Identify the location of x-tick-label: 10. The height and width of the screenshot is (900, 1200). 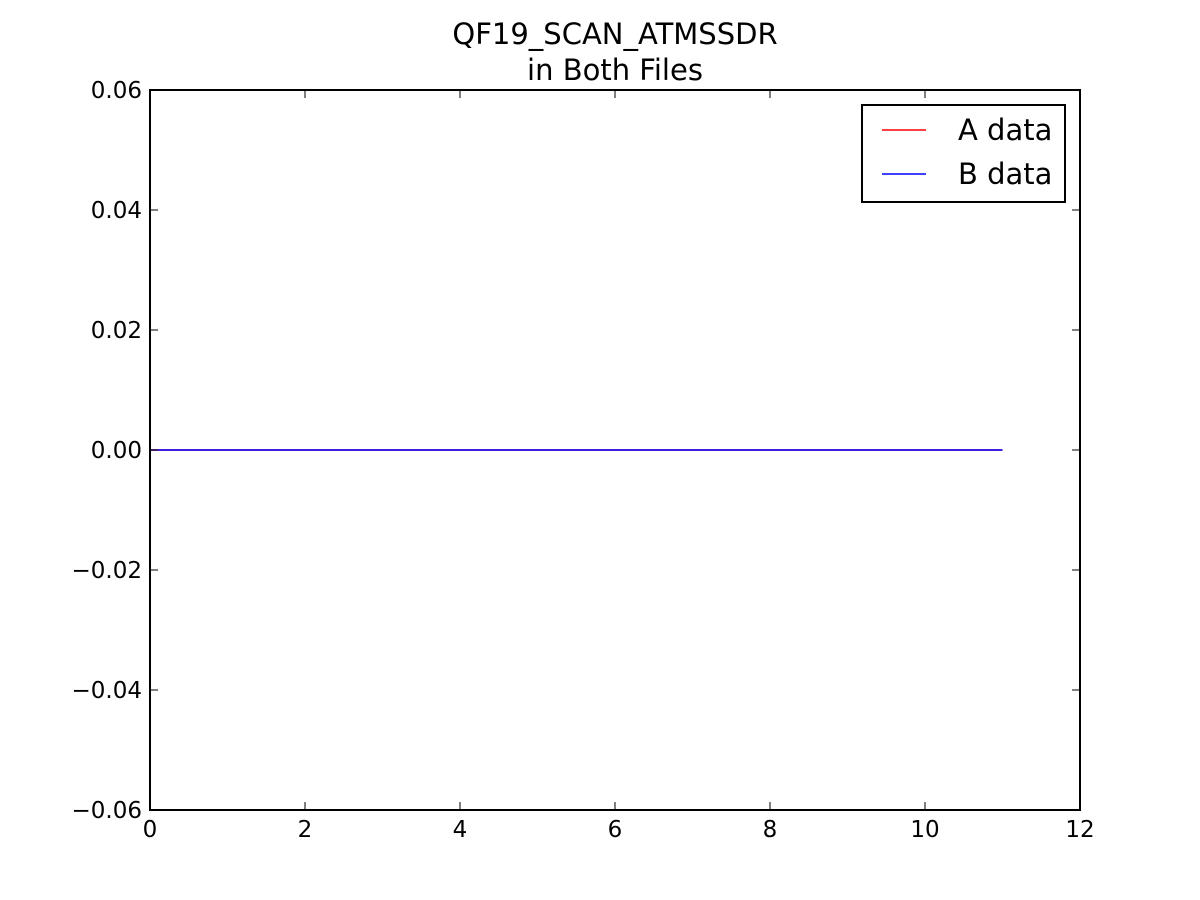
(924, 830).